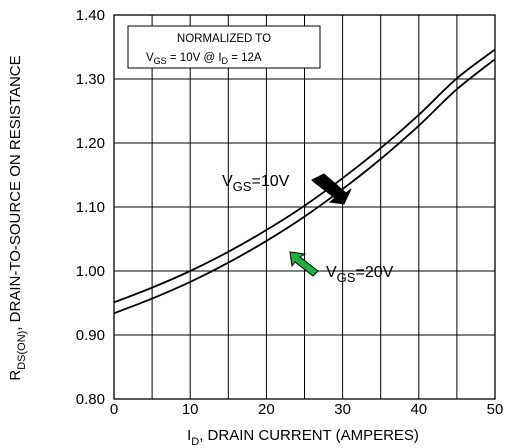  What do you see at coordinates (309, 435) in the screenshot?
I see `x-axis-title-rest: , DRAIN CURRENT (AMPERES)` at bounding box center [309, 435].